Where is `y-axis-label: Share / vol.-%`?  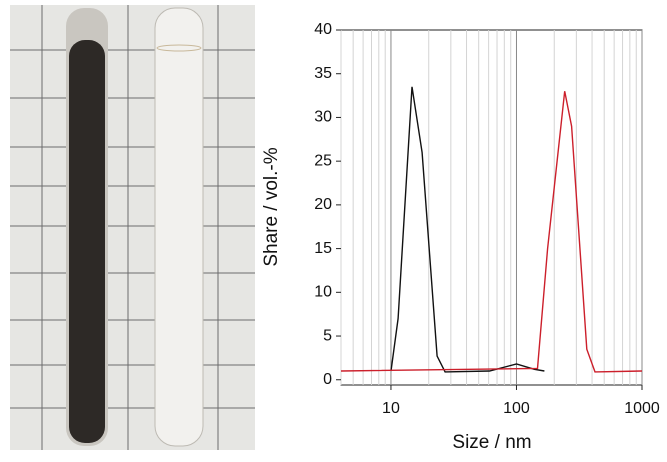
y-axis-label: Share / vol.-% is located at coordinates (271, 206).